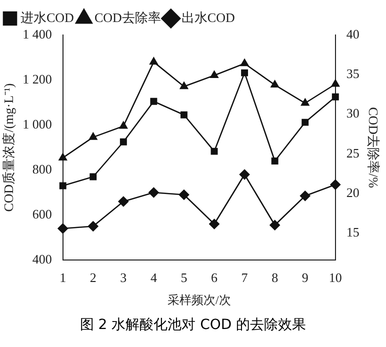 This screenshot has height=347, width=386. I want to click on y2-tick-label: 15, so click(353, 232).